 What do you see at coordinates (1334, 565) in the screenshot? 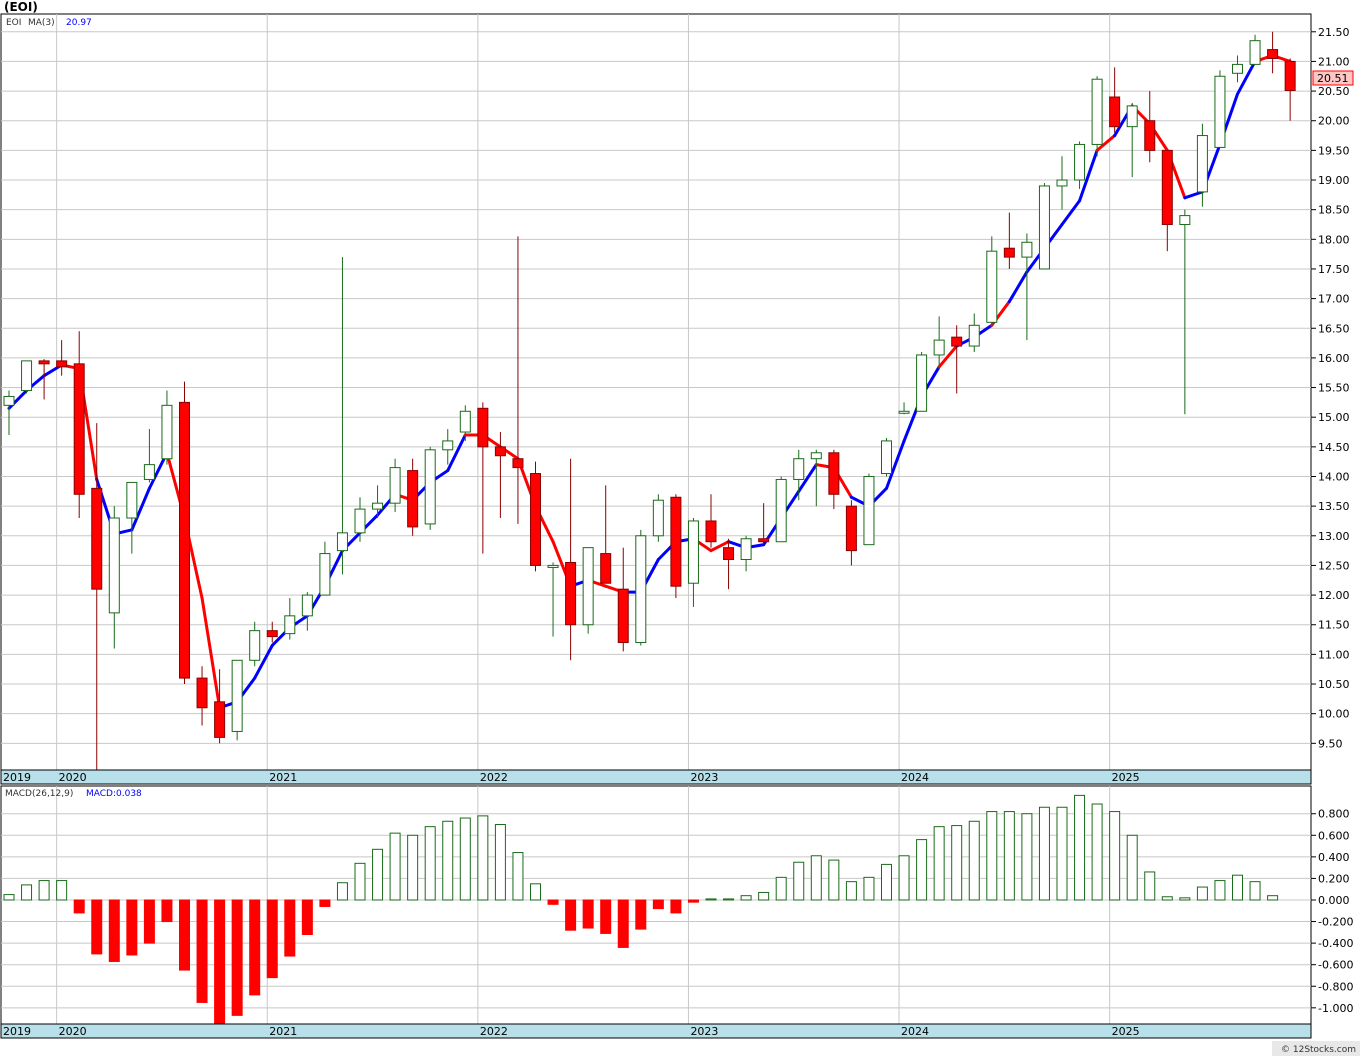
I see `price-tick-label: 12.50` at bounding box center [1334, 565].